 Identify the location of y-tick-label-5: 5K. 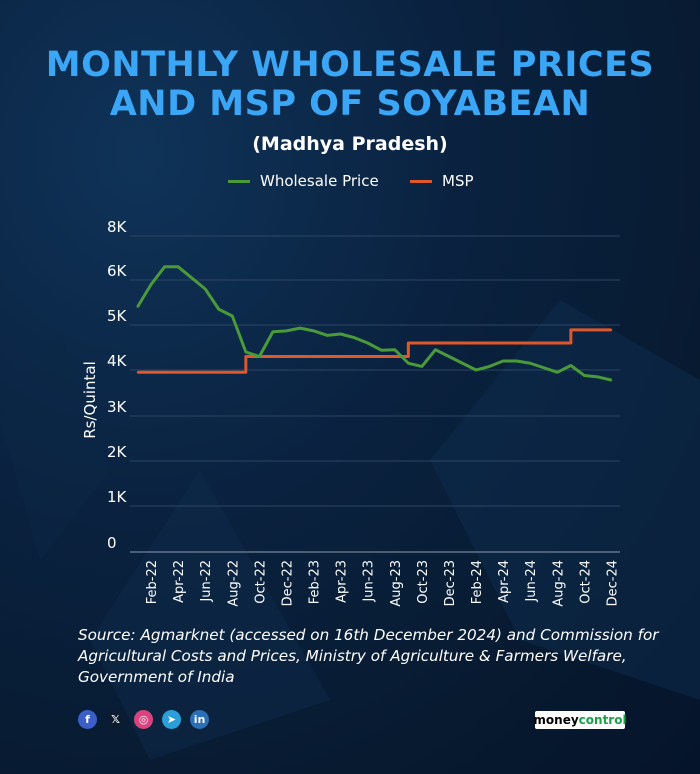
(117, 316).